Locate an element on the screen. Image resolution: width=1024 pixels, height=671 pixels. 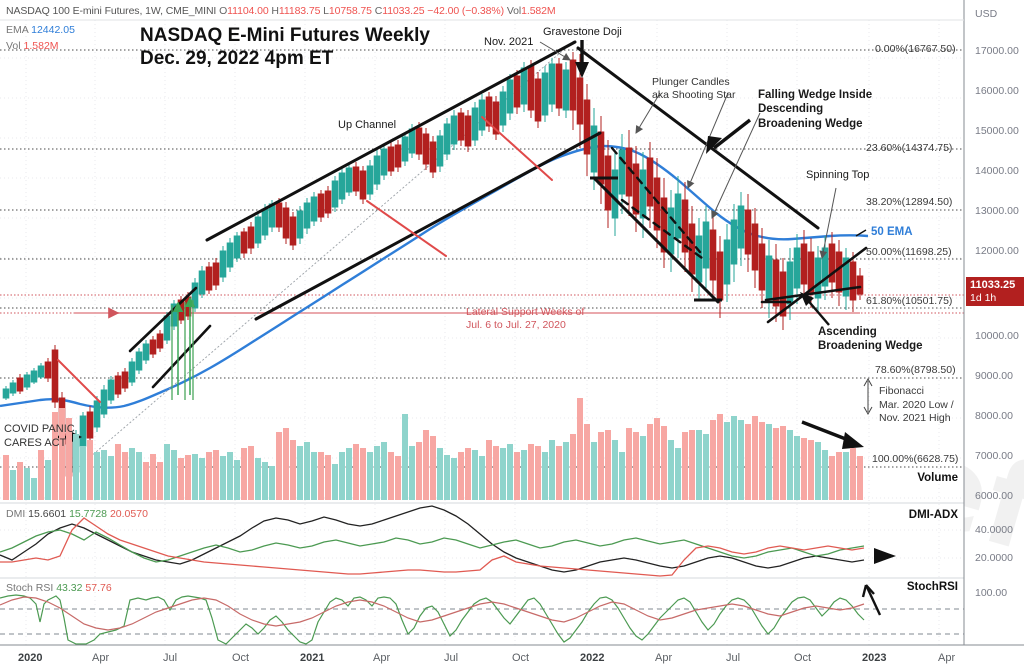
volume-trend-arrow is located at coordinates (832, 434).